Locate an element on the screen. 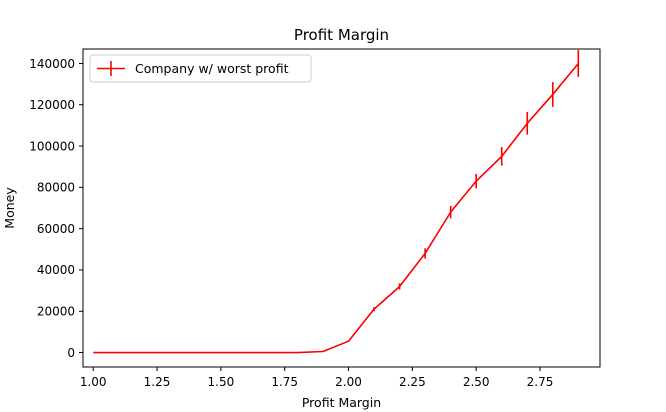 The width and height of the screenshot is (666, 412). legend-box is located at coordinates (200, 68).